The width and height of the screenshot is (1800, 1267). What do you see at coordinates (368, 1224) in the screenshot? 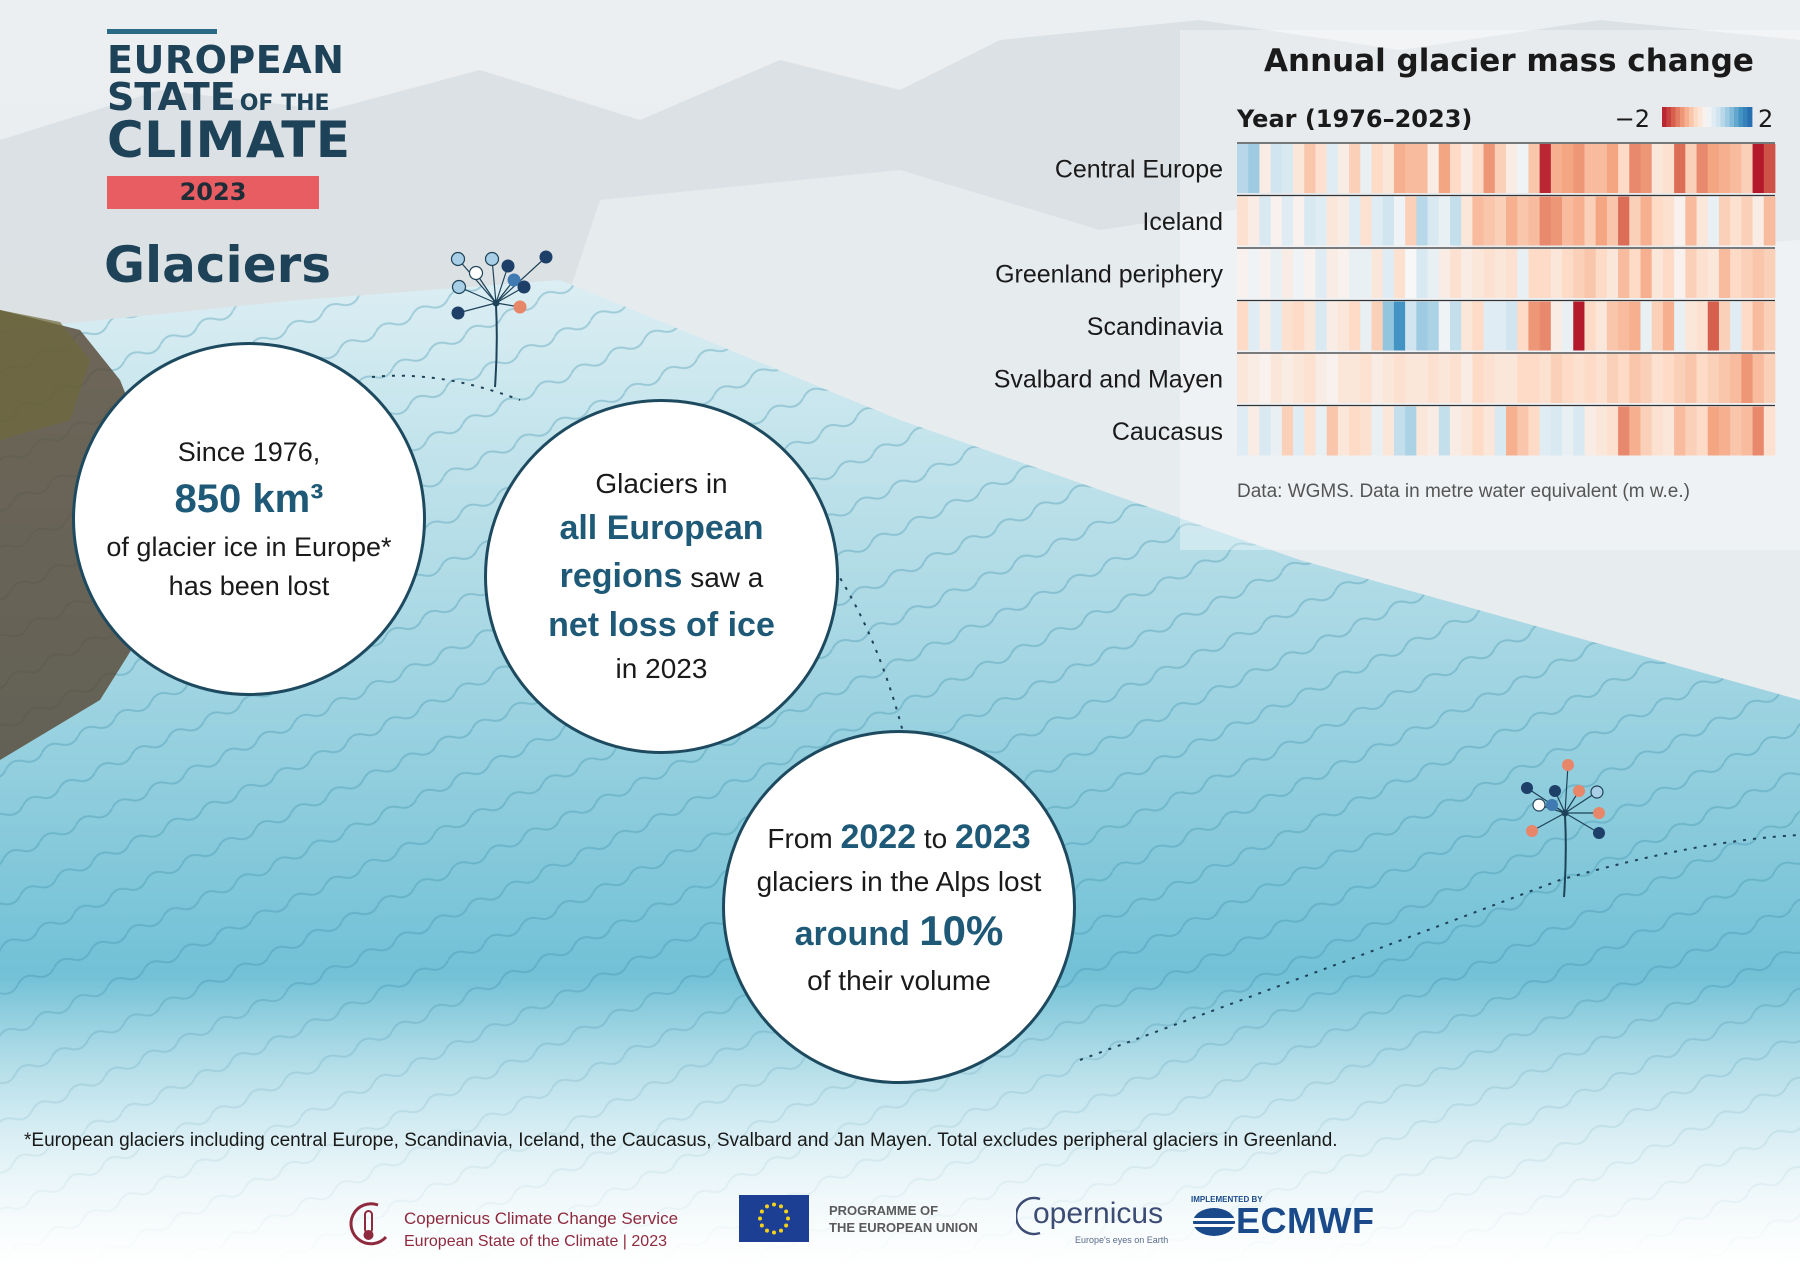
I see `c3s-thermometer-icon` at bounding box center [368, 1224].